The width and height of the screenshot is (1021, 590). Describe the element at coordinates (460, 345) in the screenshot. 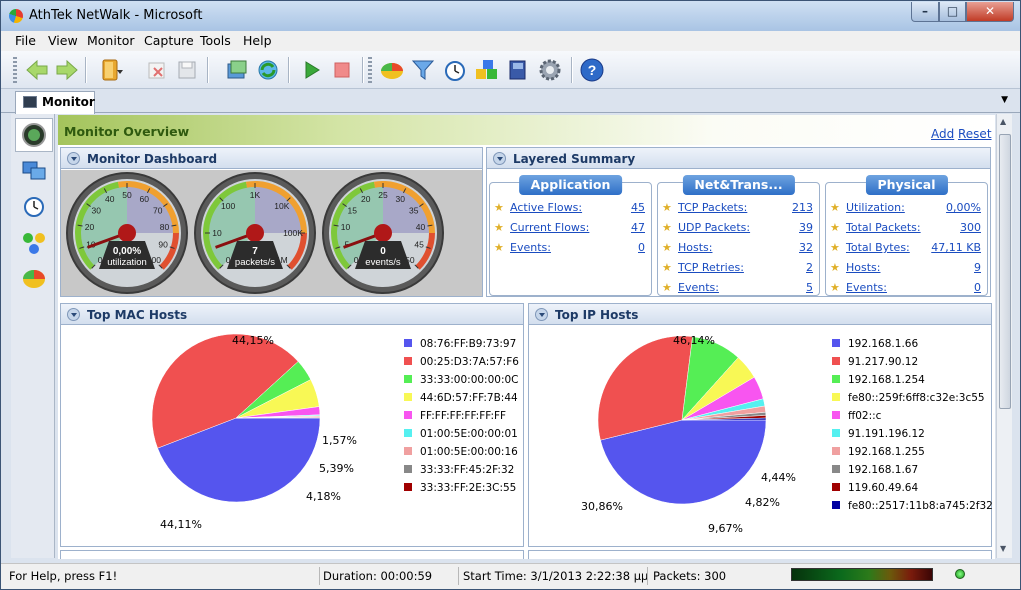

I see `legend-item: 08:76:FF:B9:73:97` at that location.